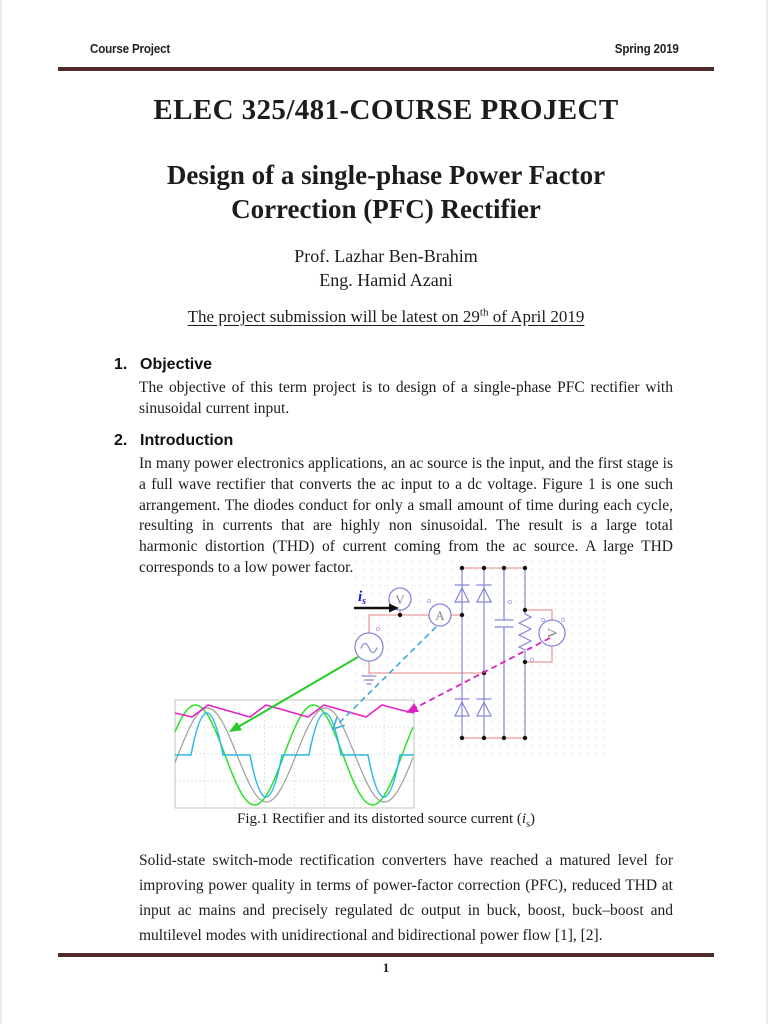  I want to click on ammeter-icon, so click(440, 615).